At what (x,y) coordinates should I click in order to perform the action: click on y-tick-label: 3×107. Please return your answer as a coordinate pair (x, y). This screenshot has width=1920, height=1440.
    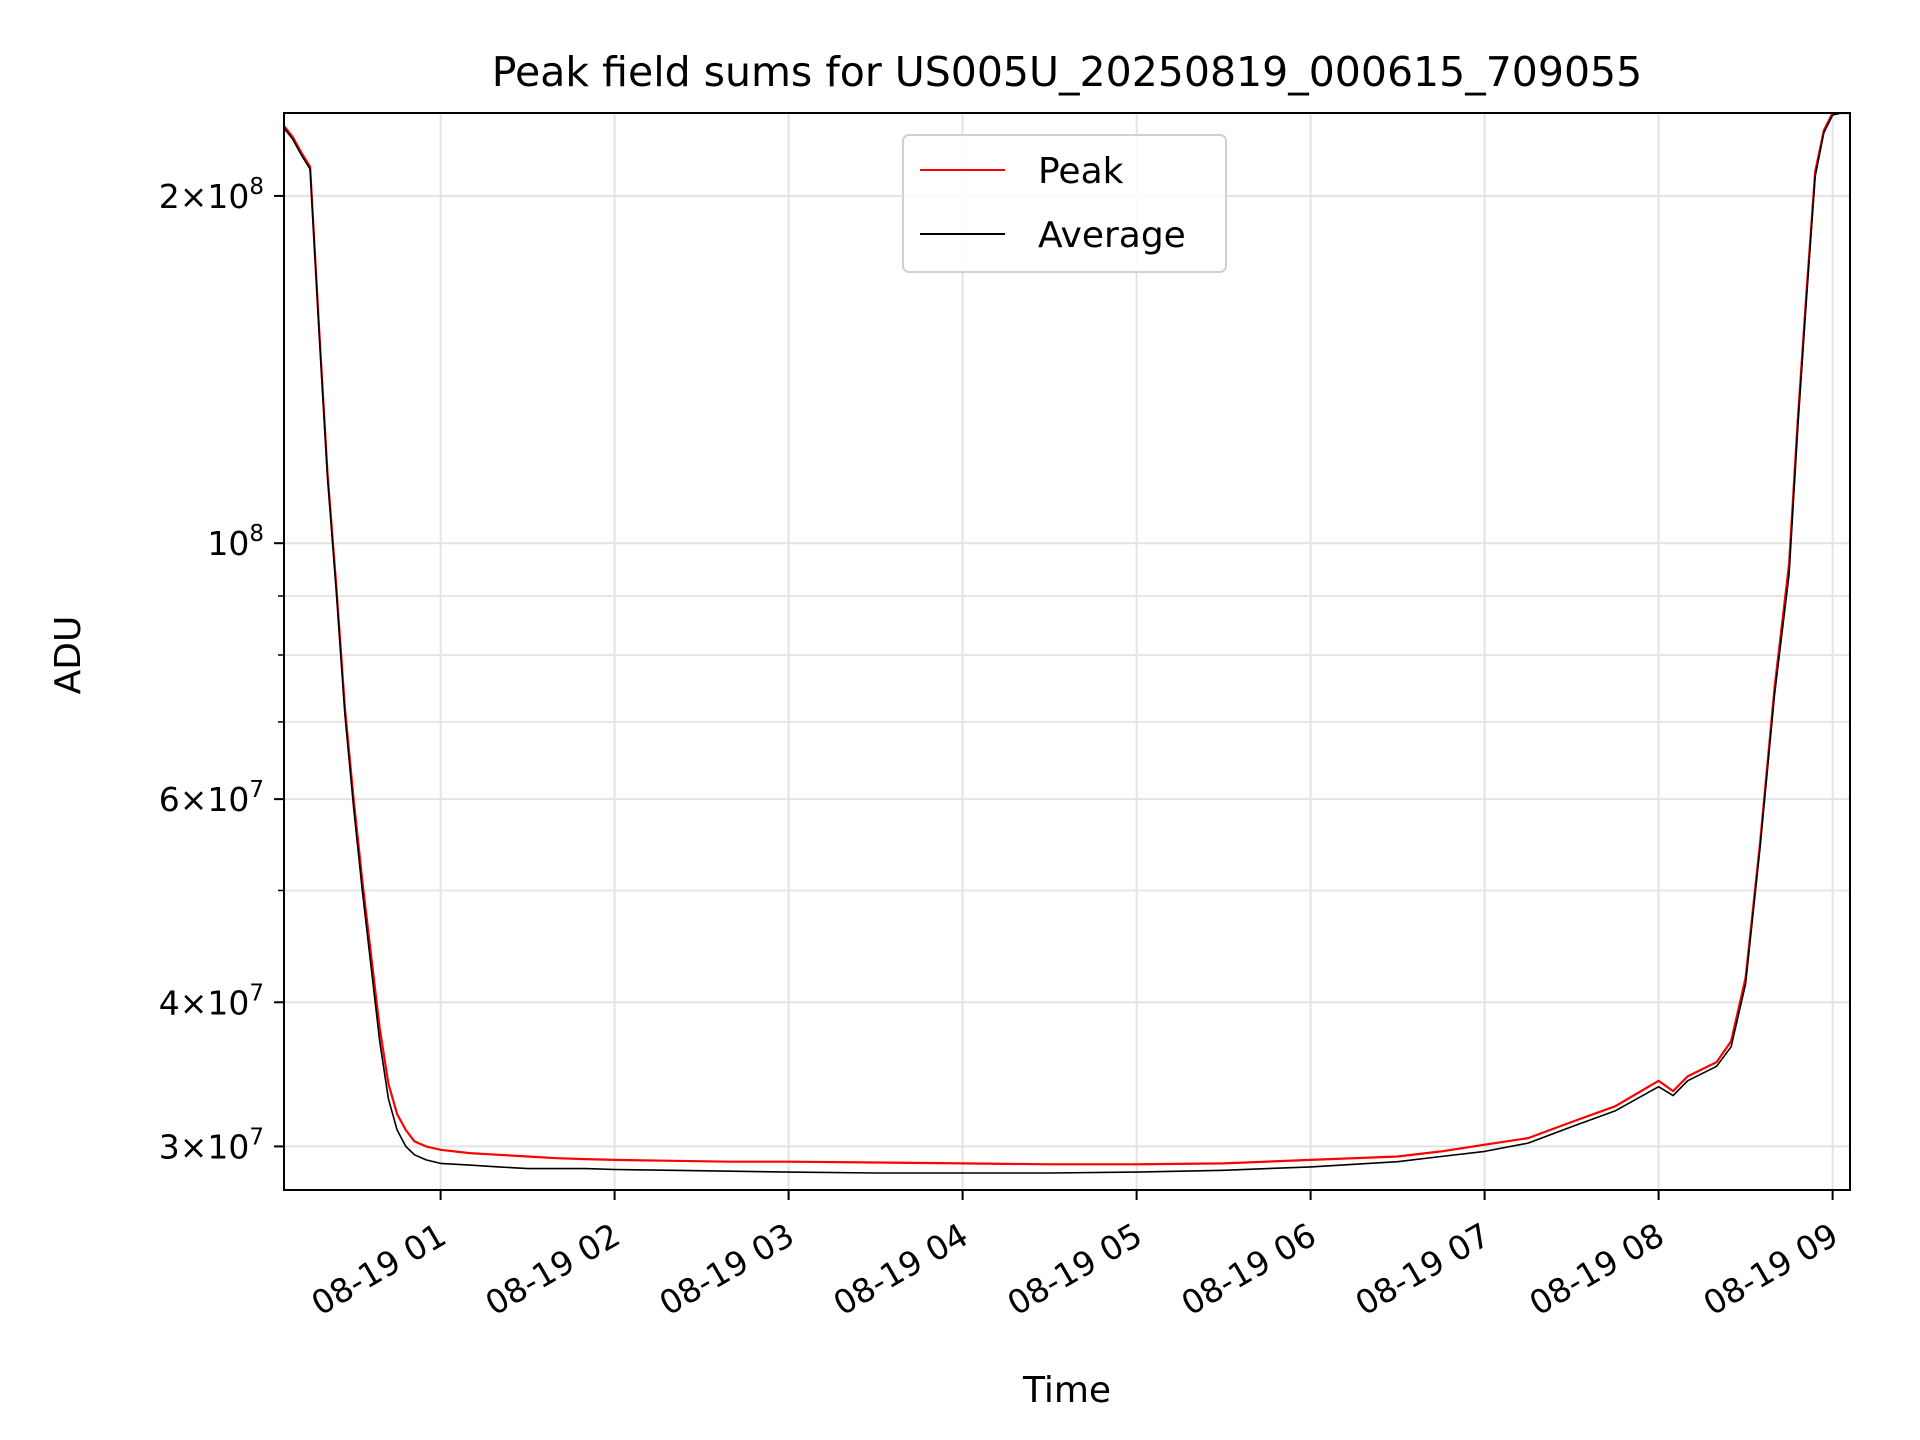
    Looking at the image, I should click on (211, 1145).